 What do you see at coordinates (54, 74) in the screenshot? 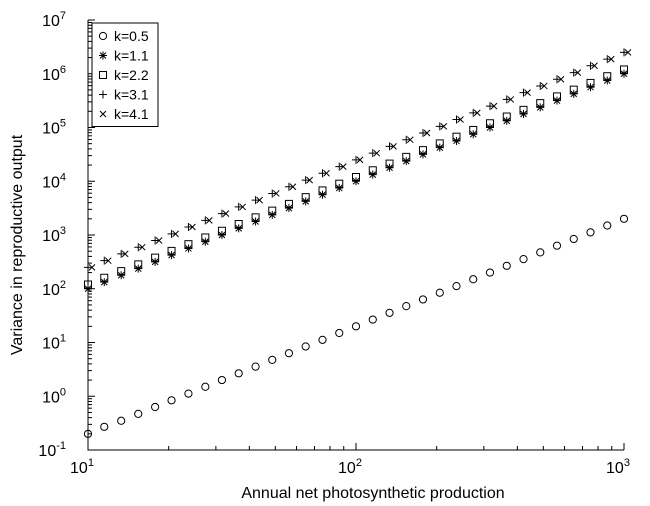
I see `y-tick-label: 10⁶` at bounding box center [54, 74].